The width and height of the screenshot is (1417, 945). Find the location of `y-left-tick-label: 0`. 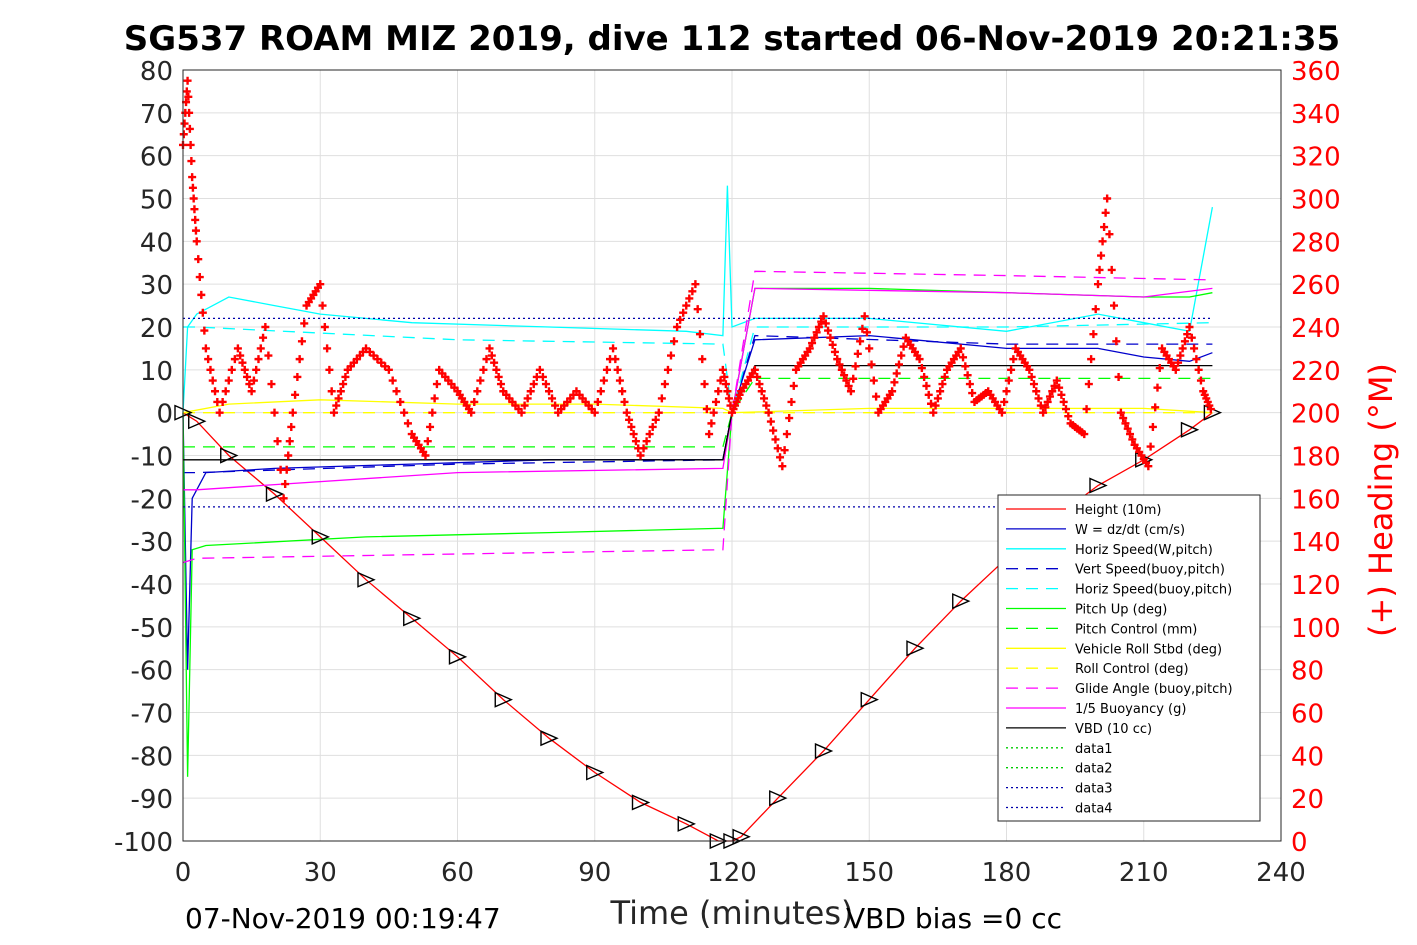

y-left-tick-label: 0 is located at coordinates (164, 415).